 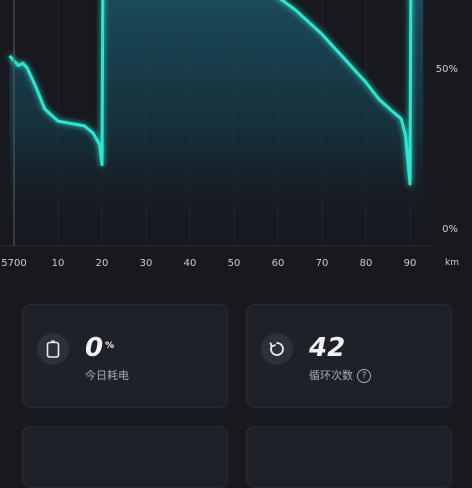 I want to click on battery-icon, so click(x=53, y=349).